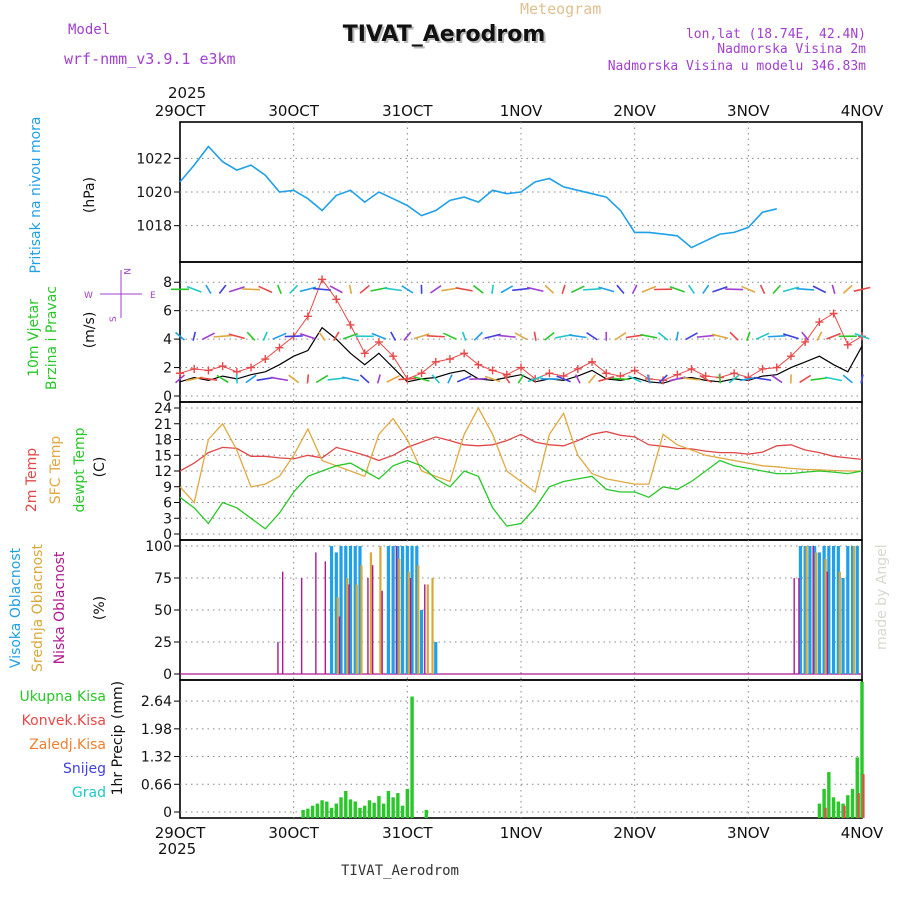  What do you see at coordinates (118, 700) in the screenshot?
I see `precip-unit: (mm)` at bounding box center [118, 700].